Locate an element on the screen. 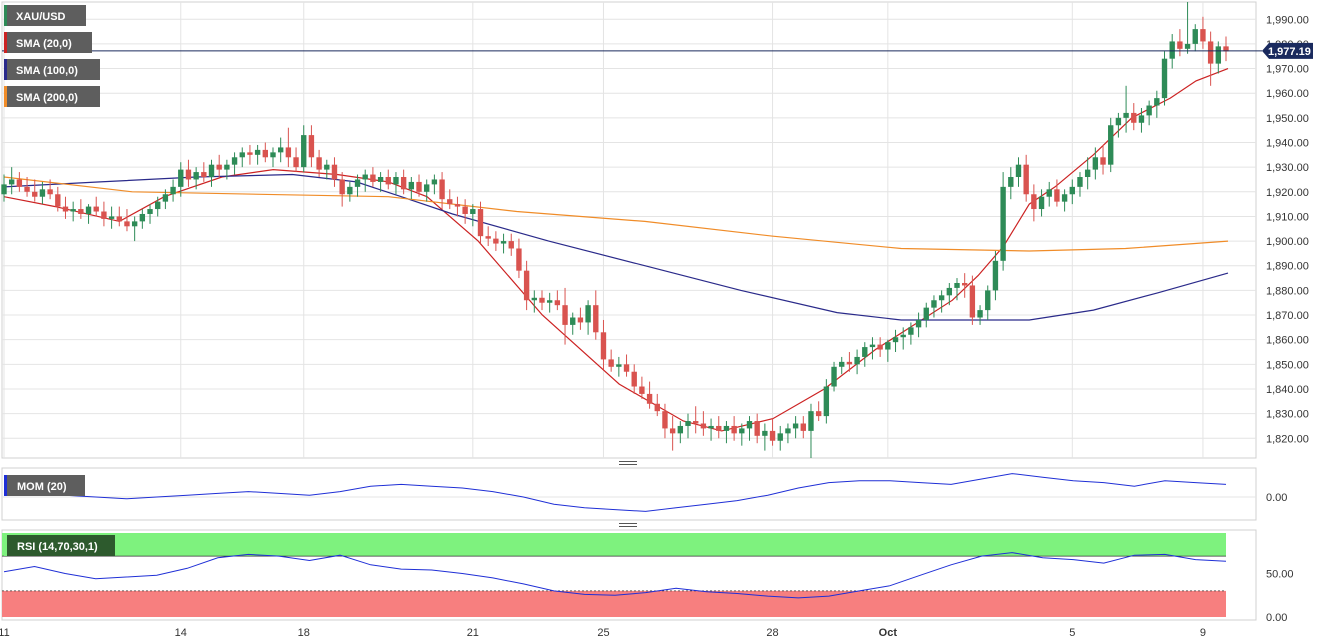  momentum-line is located at coordinates (615, 492).